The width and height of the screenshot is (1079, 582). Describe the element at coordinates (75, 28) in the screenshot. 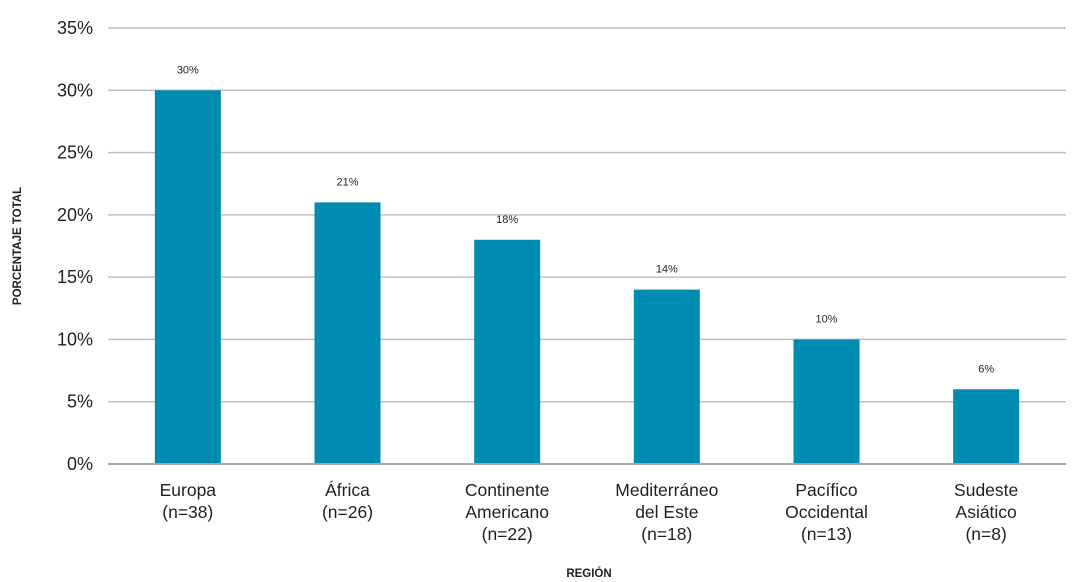

I see `y-tick-label: 35%` at that location.